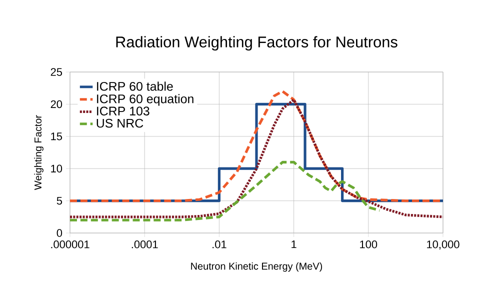 This screenshot has height=292, width=482. What do you see at coordinates (294, 244) in the screenshot?
I see `x-tick-label: 1` at bounding box center [294, 244].